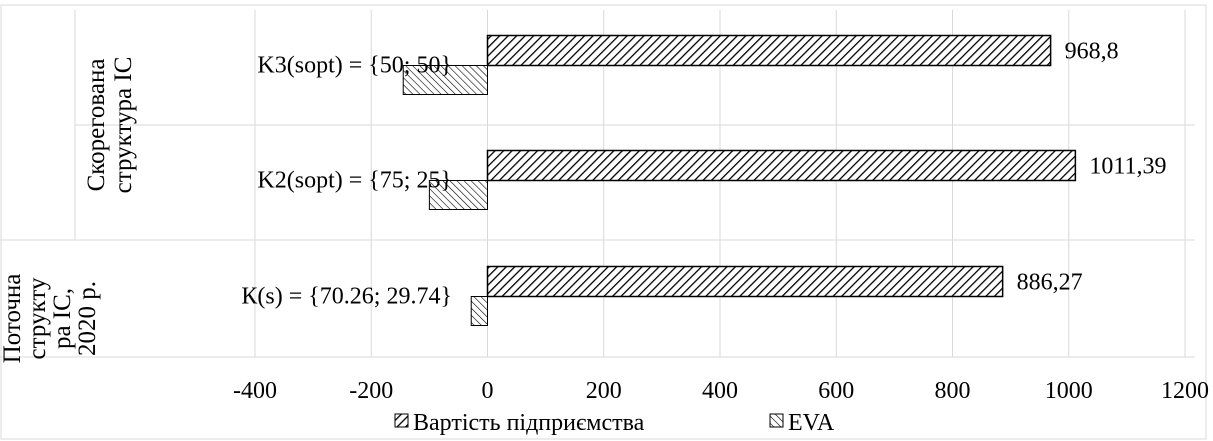  I want to click on x-tick-label: 600, so click(836, 391).